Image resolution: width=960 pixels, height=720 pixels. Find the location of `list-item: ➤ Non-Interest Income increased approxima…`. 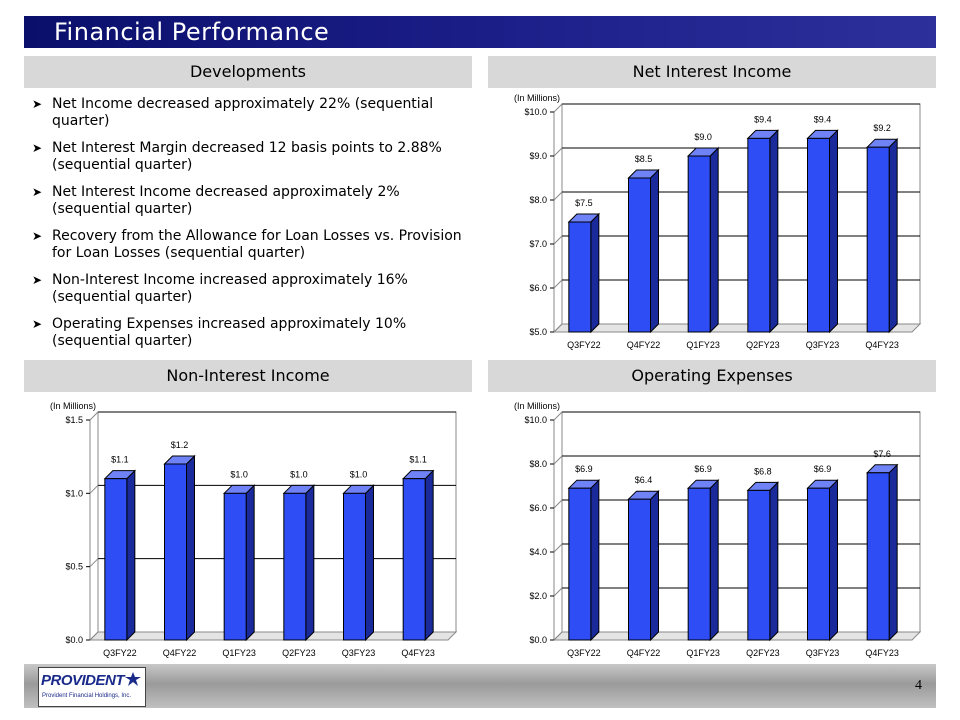

list-item: ➤ Non-Interest Income increased approxima… is located at coordinates (252, 289).